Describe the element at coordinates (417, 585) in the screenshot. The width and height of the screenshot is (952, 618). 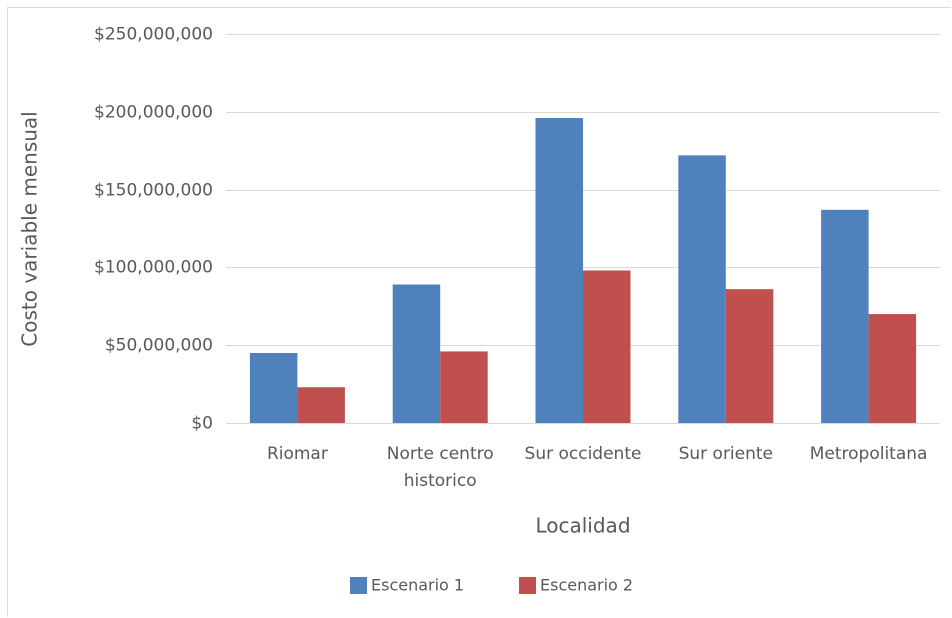
I see `legend-label: Escenario 1` at that location.